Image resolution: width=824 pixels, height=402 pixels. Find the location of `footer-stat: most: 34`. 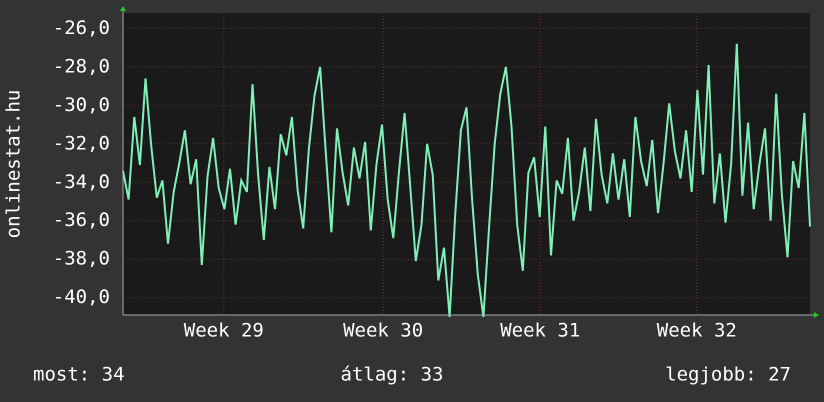

footer-stat: most: 34 is located at coordinates (79, 375).